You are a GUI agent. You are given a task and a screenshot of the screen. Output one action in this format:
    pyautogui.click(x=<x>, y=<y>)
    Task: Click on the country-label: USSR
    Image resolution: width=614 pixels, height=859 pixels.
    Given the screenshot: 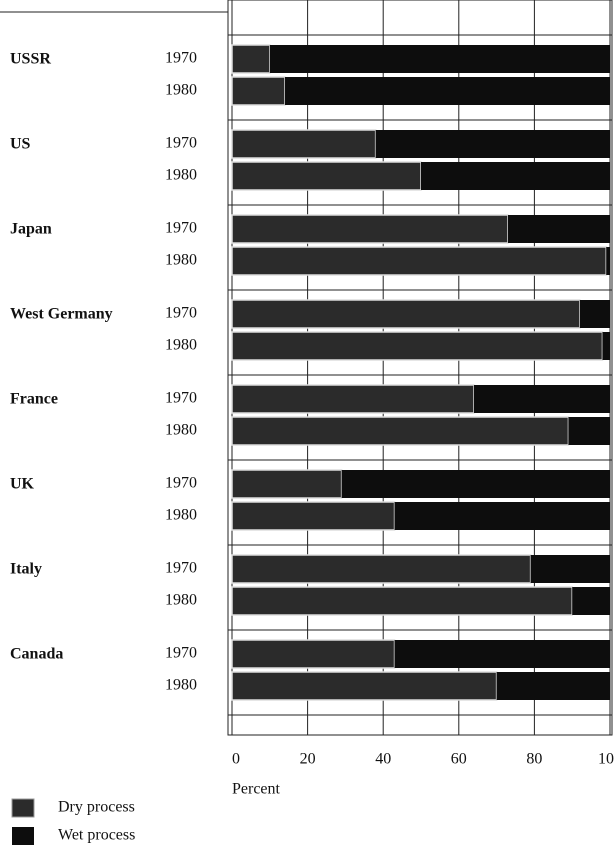 What is the action you would take?
    pyautogui.click(x=30, y=59)
    